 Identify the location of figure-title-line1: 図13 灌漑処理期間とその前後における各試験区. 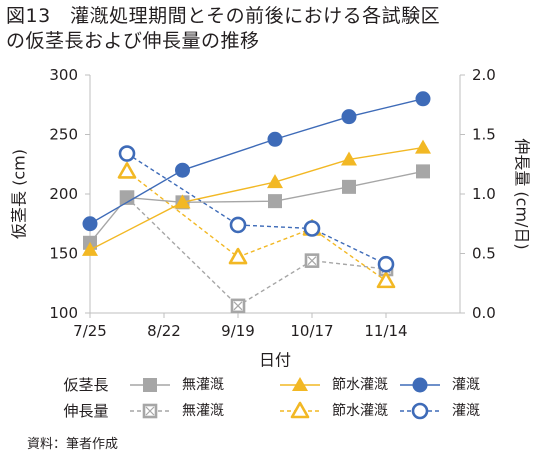
(223, 16).